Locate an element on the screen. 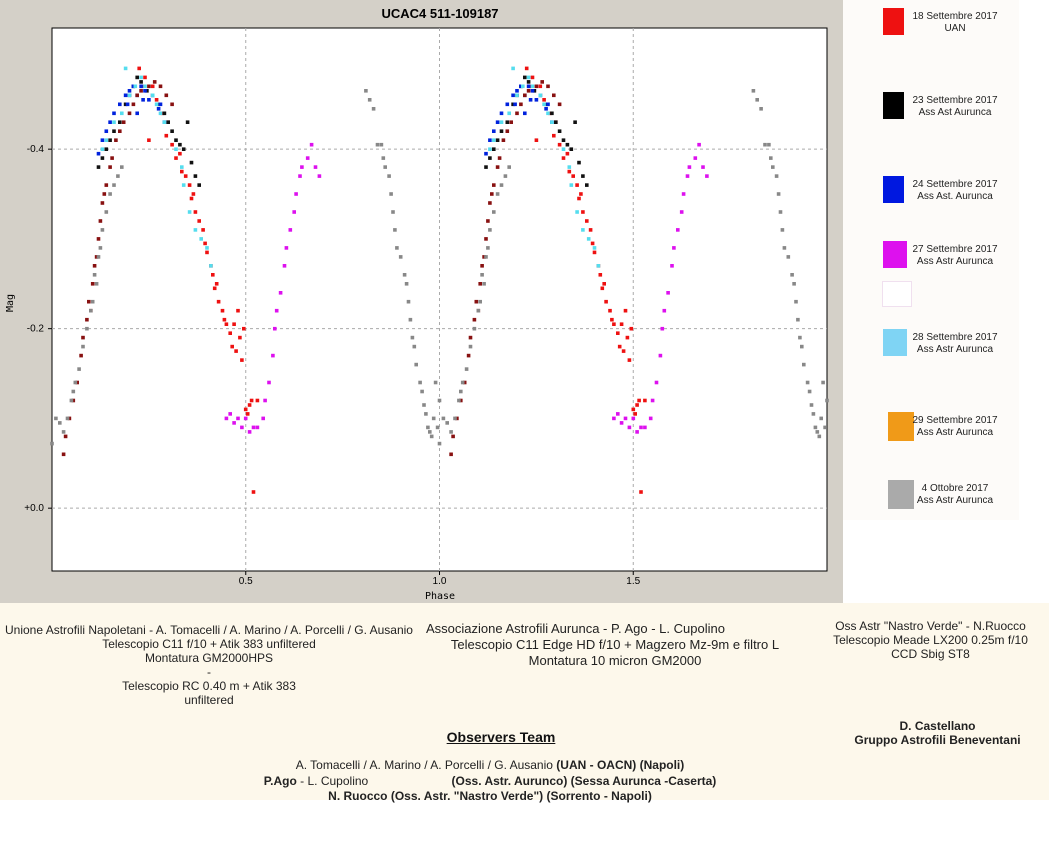 The height and width of the screenshot is (857, 1049). credit-uan-line: Telescopio RC 0.40 m + Atik 383 is located at coordinates (209, 686).